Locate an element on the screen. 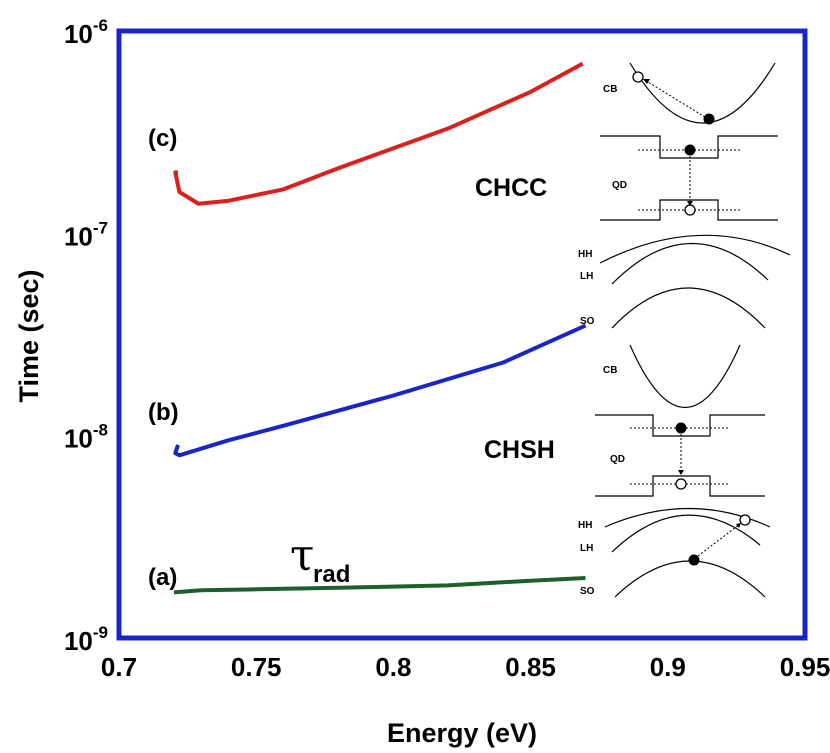 Image resolution: width=830 pixels, height=753 pixels. arrowhead-b is located at coordinates (738, 525).